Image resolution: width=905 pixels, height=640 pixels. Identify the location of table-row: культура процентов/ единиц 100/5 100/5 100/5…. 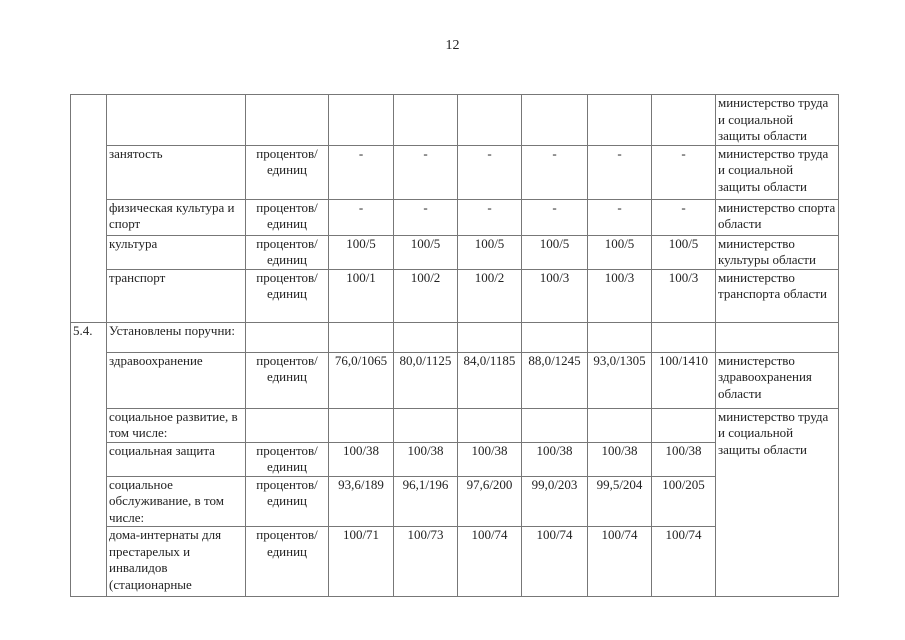
(455, 252).